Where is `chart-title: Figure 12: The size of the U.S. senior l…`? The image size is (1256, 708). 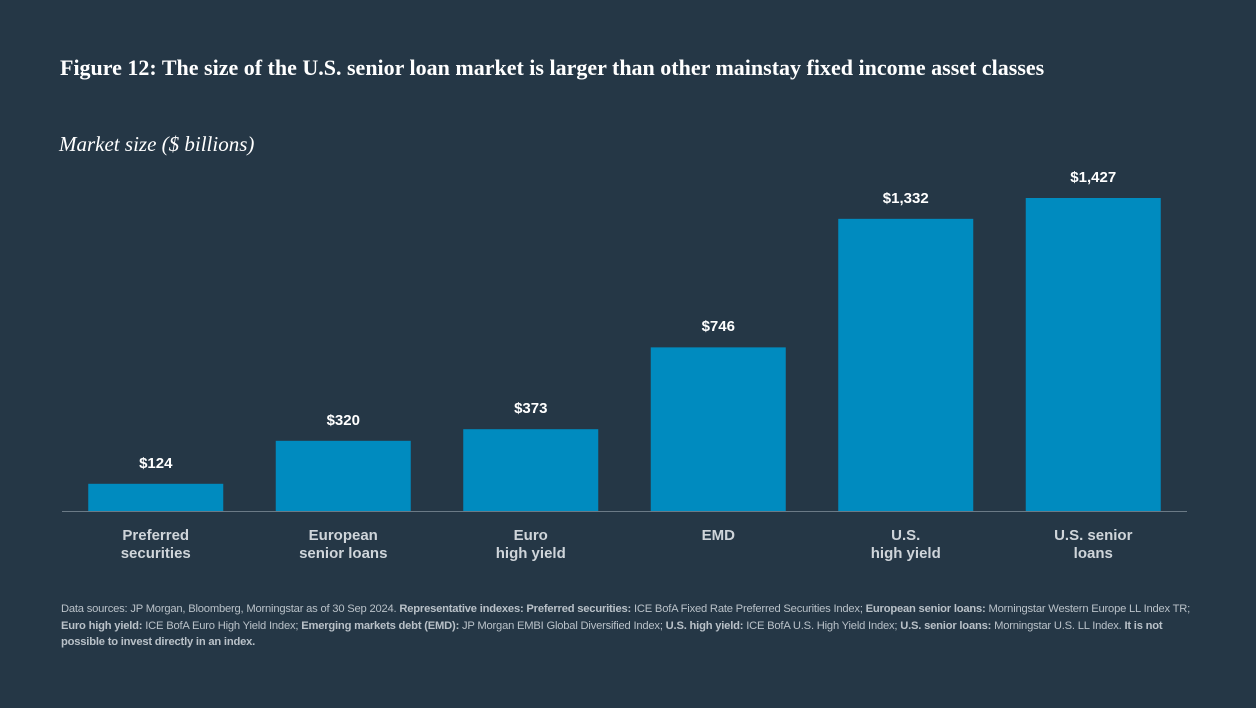
chart-title: Figure 12: The size of the U.S. senior l… is located at coordinates (552, 67).